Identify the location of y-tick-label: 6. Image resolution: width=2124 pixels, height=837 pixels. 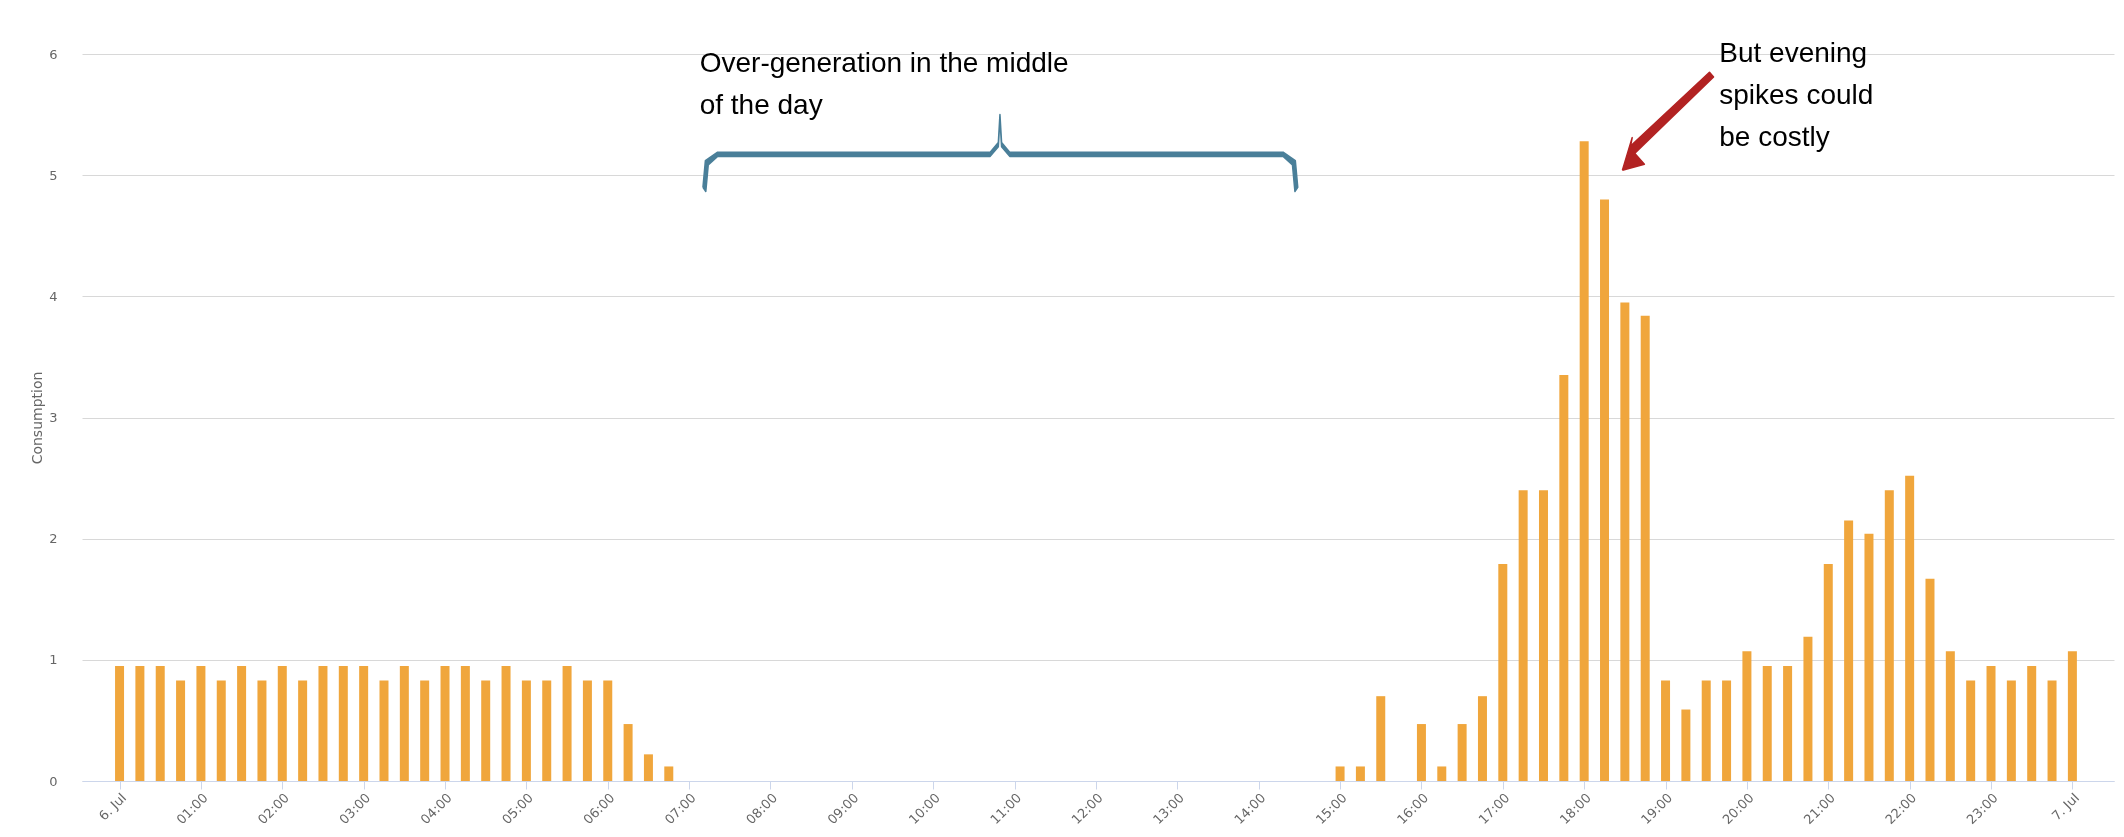
(53, 54).